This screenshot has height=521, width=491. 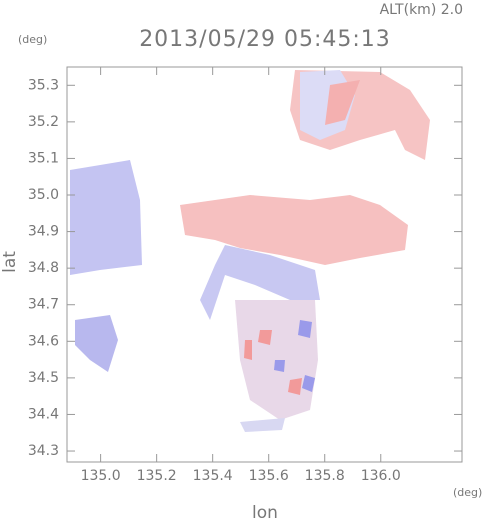 What do you see at coordinates (43, 195) in the screenshot?
I see `y-tick-label: 35.0` at bounding box center [43, 195].